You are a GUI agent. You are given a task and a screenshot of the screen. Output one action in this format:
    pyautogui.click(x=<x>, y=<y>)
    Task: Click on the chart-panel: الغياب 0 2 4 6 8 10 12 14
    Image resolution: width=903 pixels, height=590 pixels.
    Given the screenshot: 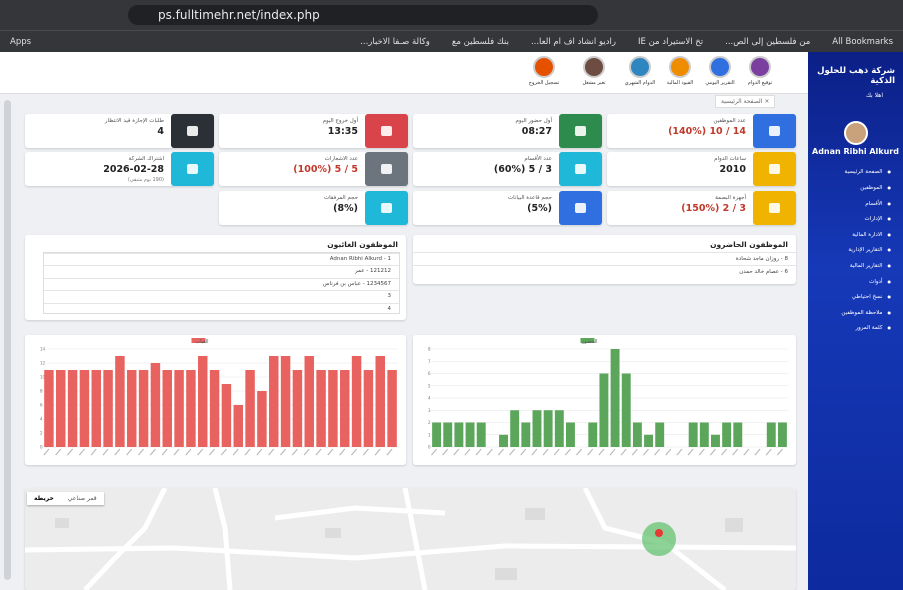 What is the action you would take?
    pyautogui.click(x=215, y=400)
    